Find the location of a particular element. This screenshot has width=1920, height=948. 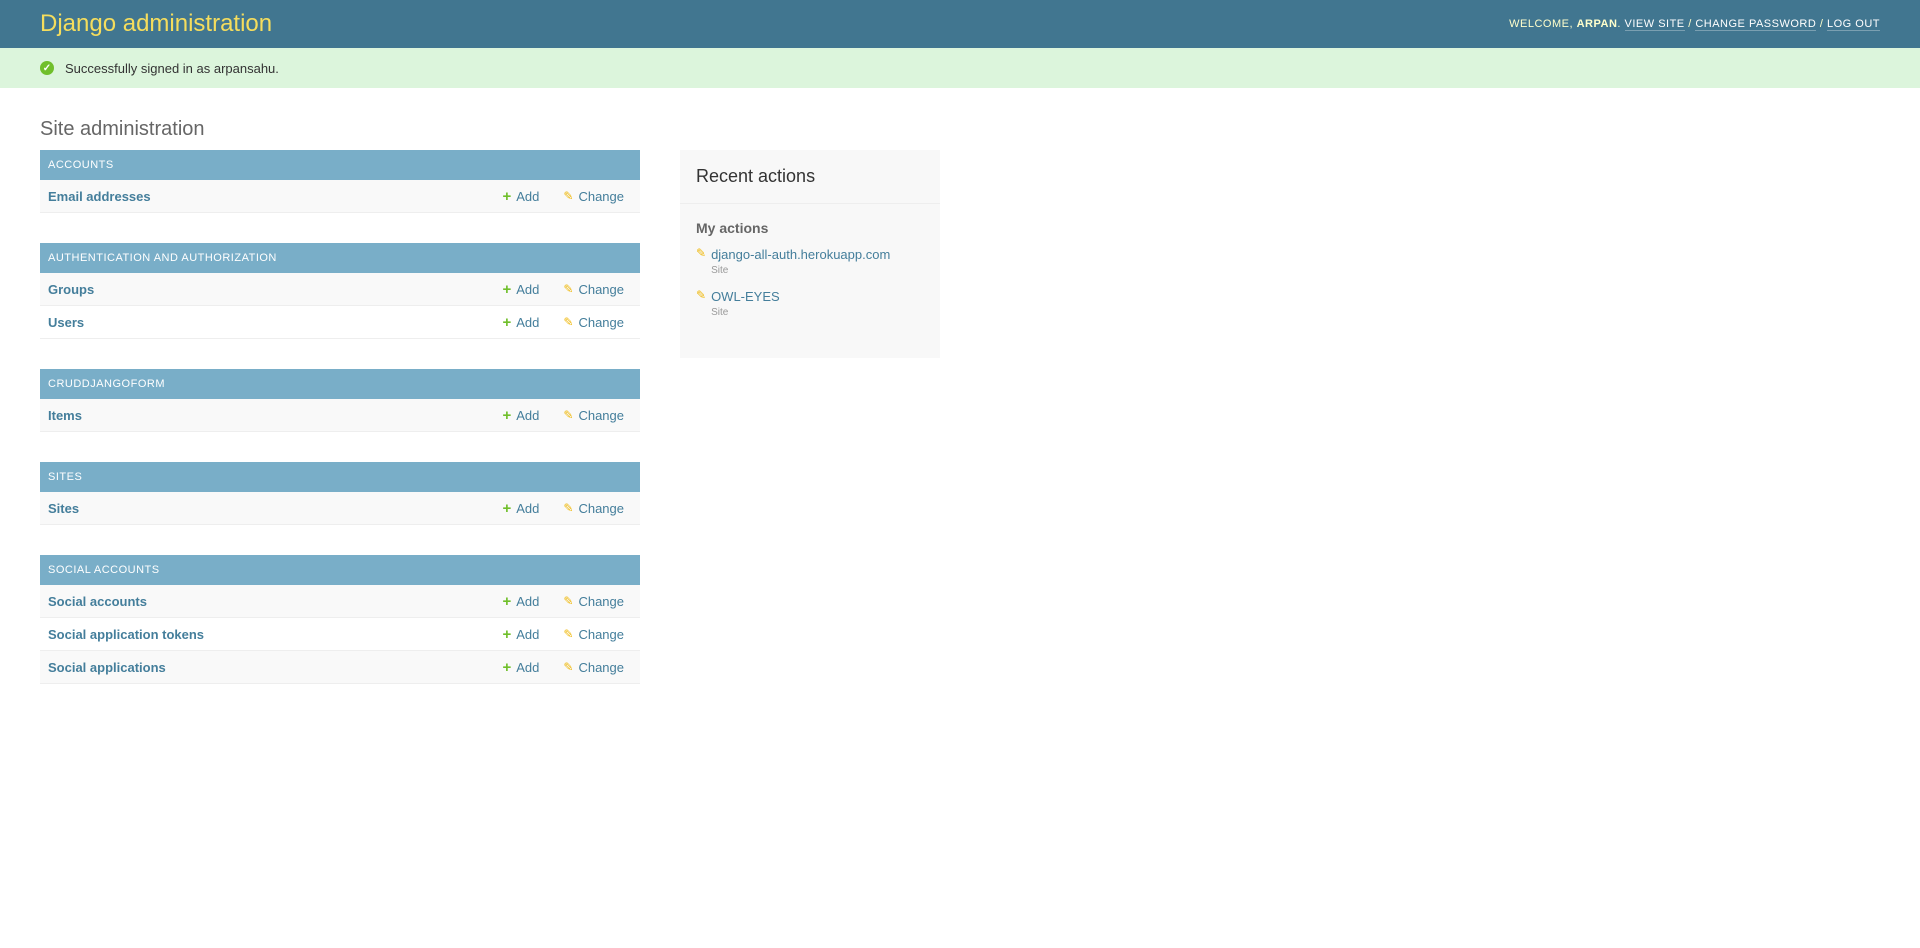

module-caption: Sites is located at coordinates (340, 477).